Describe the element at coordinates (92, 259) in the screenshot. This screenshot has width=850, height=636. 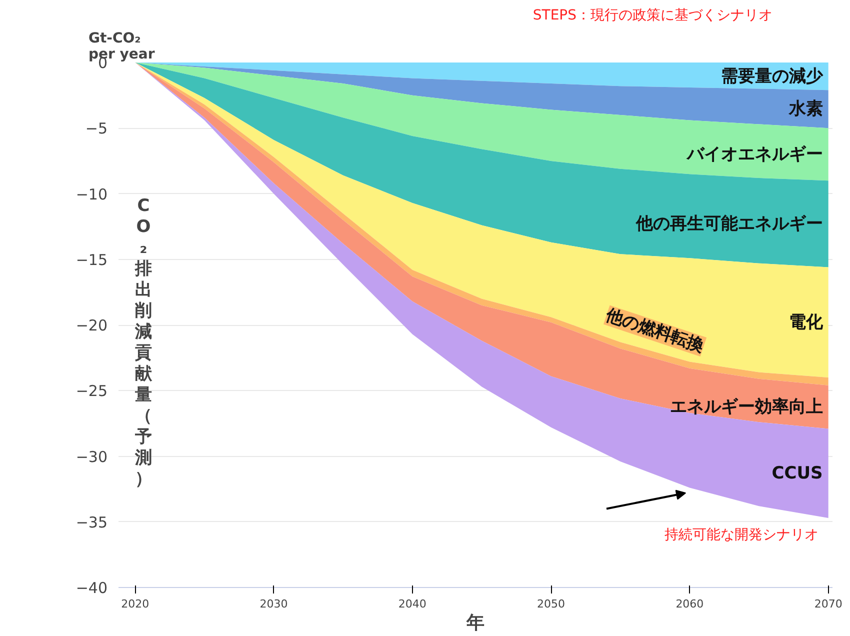
I see `y-tick-label: −15` at that location.